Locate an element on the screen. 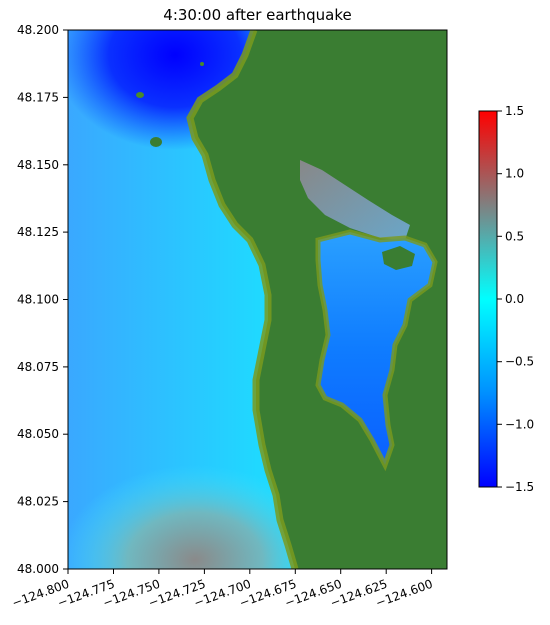 This screenshot has width=550, height=625. map-title: 4:30:00 after earthquake is located at coordinates (257, 15).